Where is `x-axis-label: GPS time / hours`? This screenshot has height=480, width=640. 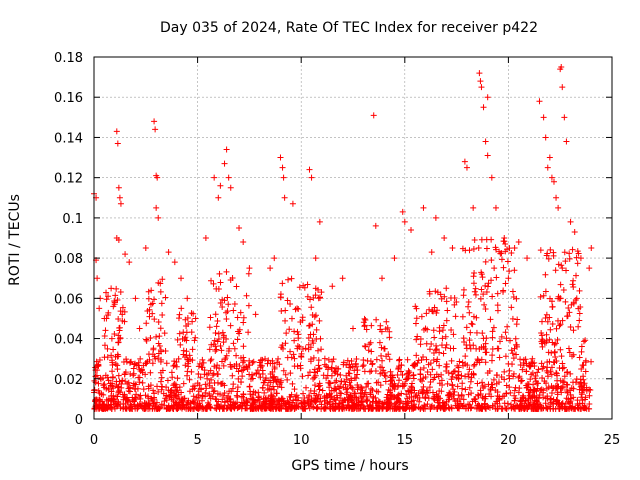 x-axis-label: GPS time / hours is located at coordinates (349, 466).